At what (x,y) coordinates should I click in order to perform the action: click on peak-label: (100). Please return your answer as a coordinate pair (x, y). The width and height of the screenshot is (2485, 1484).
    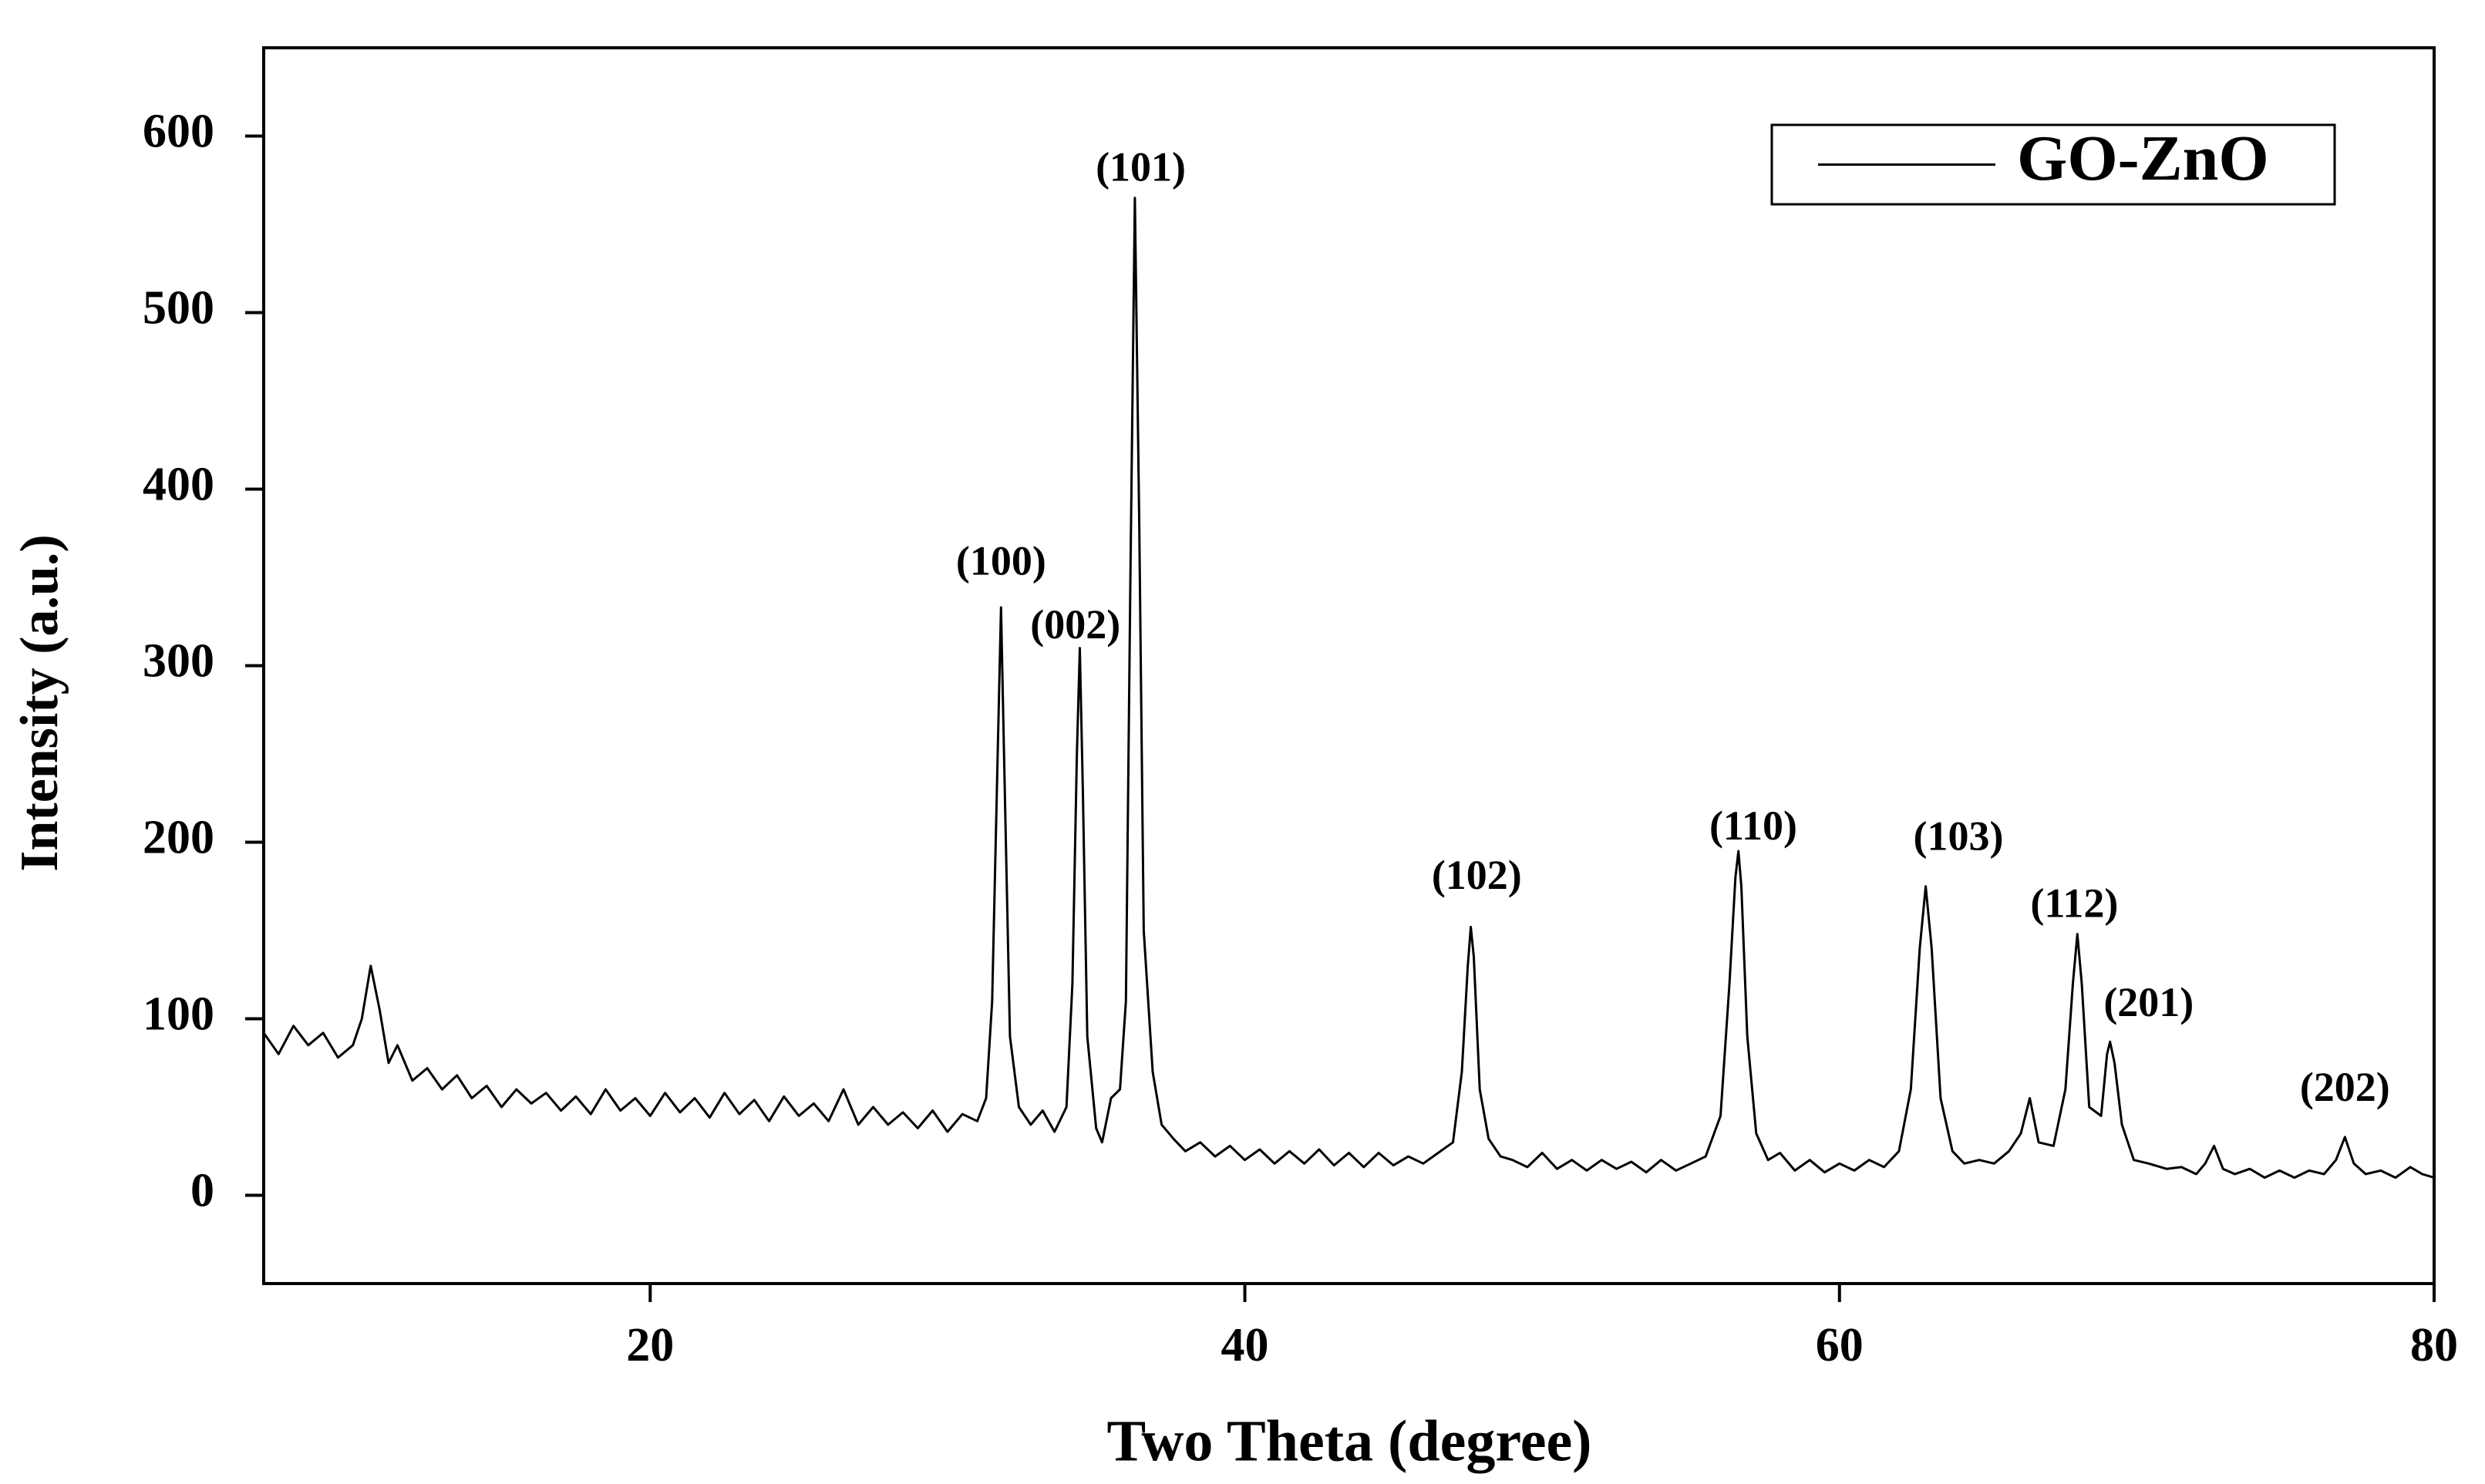
    Looking at the image, I should click on (1001, 560).